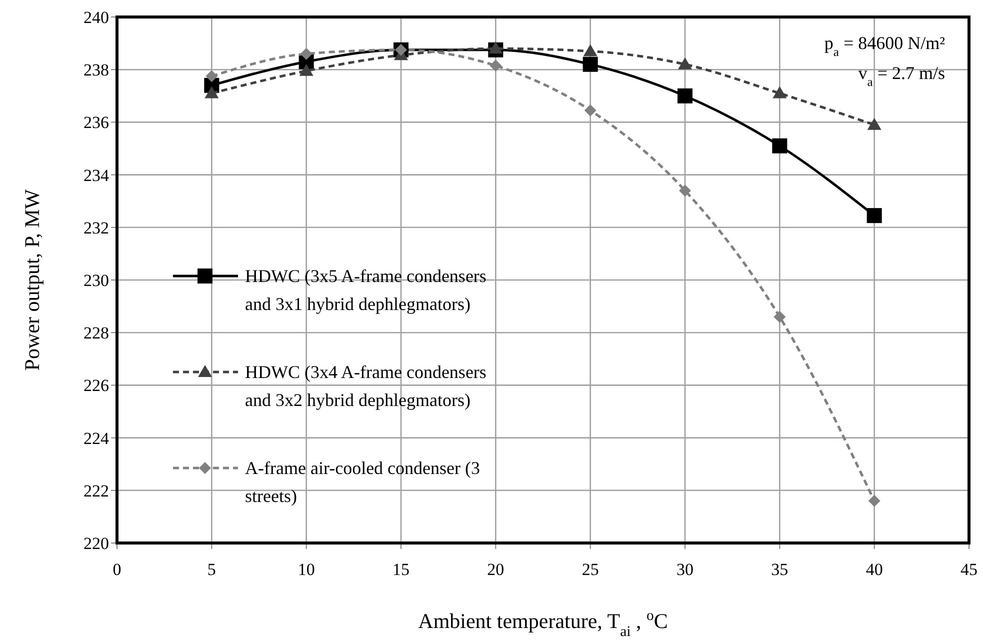 The image size is (983, 643). What do you see at coordinates (96, 280) in the screenshot?
I see `y-tick-label: 230` at bounding box center [96, 280].